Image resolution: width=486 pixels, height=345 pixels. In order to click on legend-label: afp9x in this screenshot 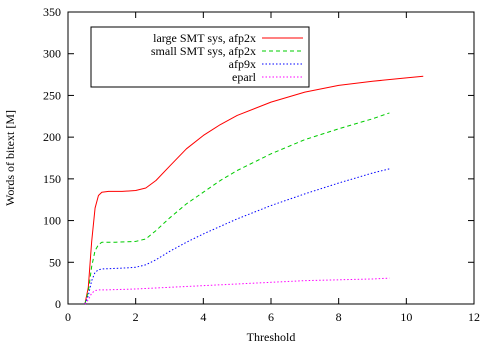, I will do `click(242, 64)`.